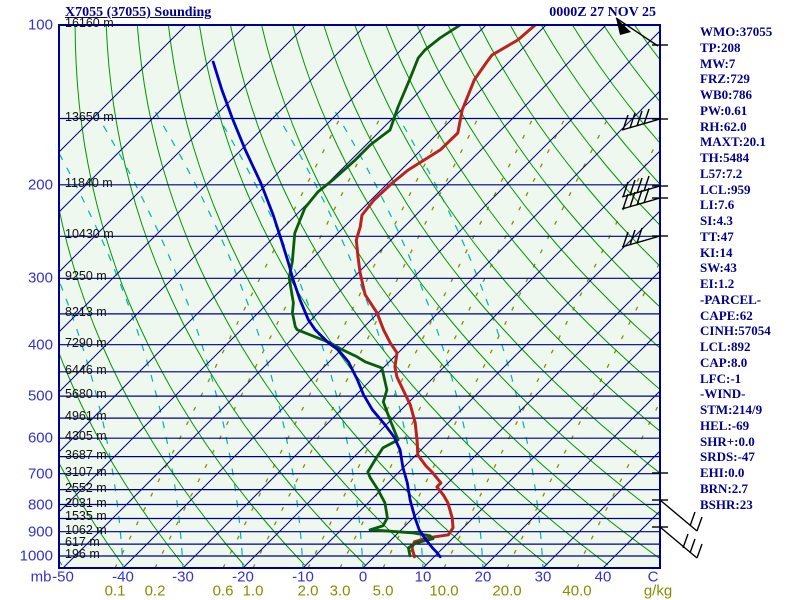 Image resolution: width=800 pixels, height=600 pixels. Describe the element at coordinates (86, 342) in the screenshot. I see `height-label: 7290 m` at that location.